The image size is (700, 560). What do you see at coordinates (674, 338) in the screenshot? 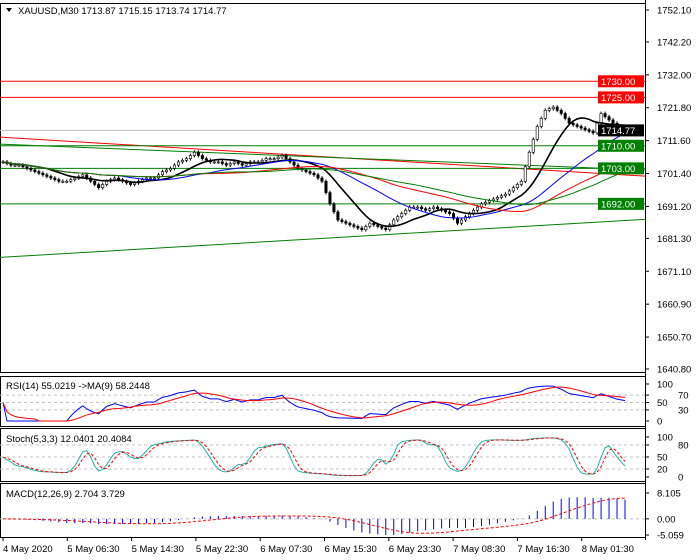
I see `price-tick-label: 1650.70` at bounding box center [674, 338].